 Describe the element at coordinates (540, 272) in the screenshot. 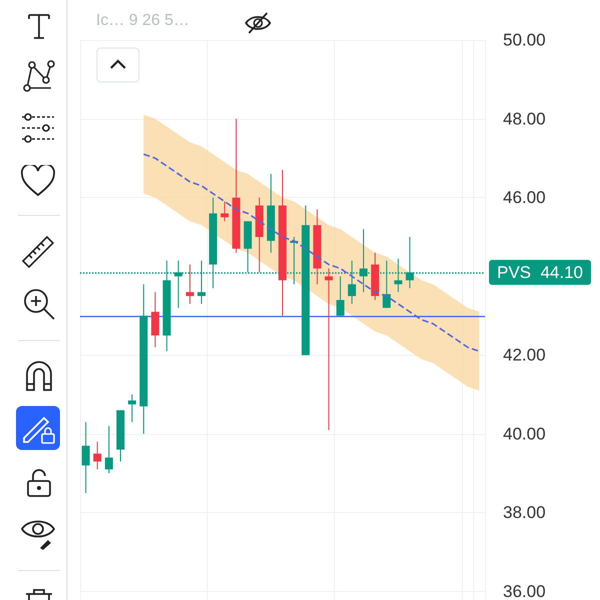

I see `ref-line-label: PVS 44.10` at that location.